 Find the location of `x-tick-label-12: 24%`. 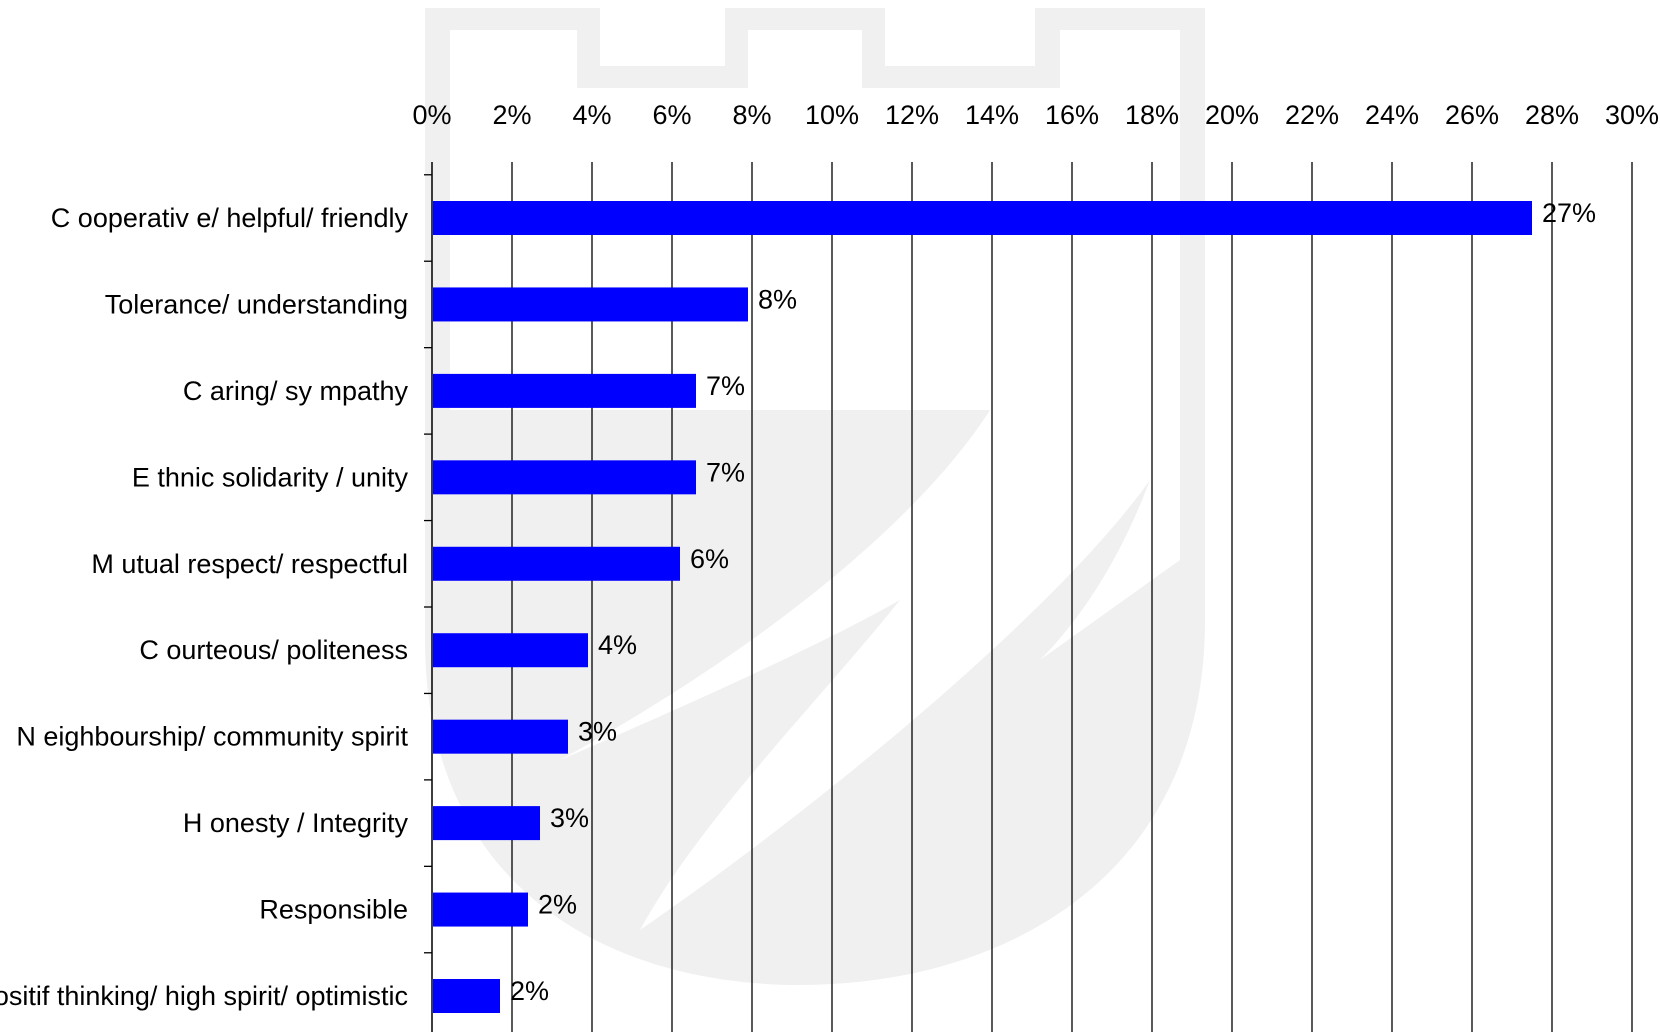

x-tick-label-12: 24% is located at coordinates (1392, 115).